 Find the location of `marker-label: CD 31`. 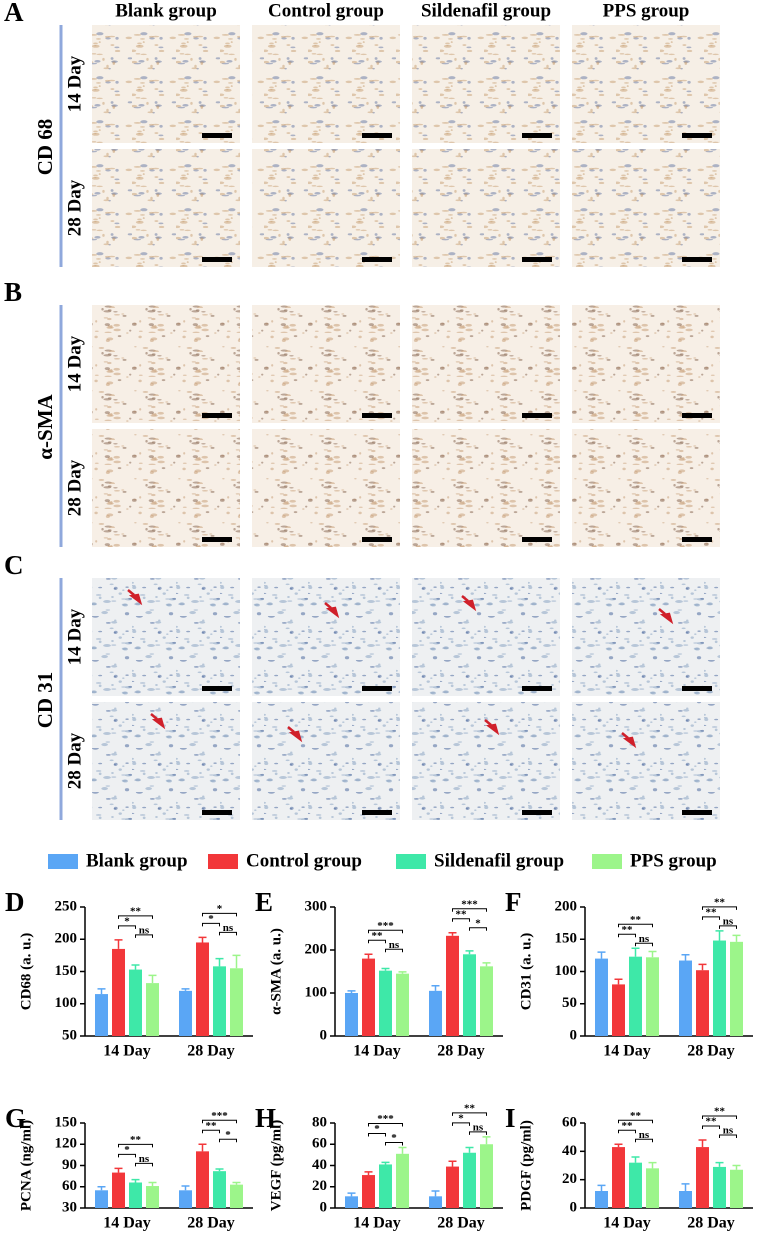

marker-label: CD 31 is located at coordinates (45, 700).